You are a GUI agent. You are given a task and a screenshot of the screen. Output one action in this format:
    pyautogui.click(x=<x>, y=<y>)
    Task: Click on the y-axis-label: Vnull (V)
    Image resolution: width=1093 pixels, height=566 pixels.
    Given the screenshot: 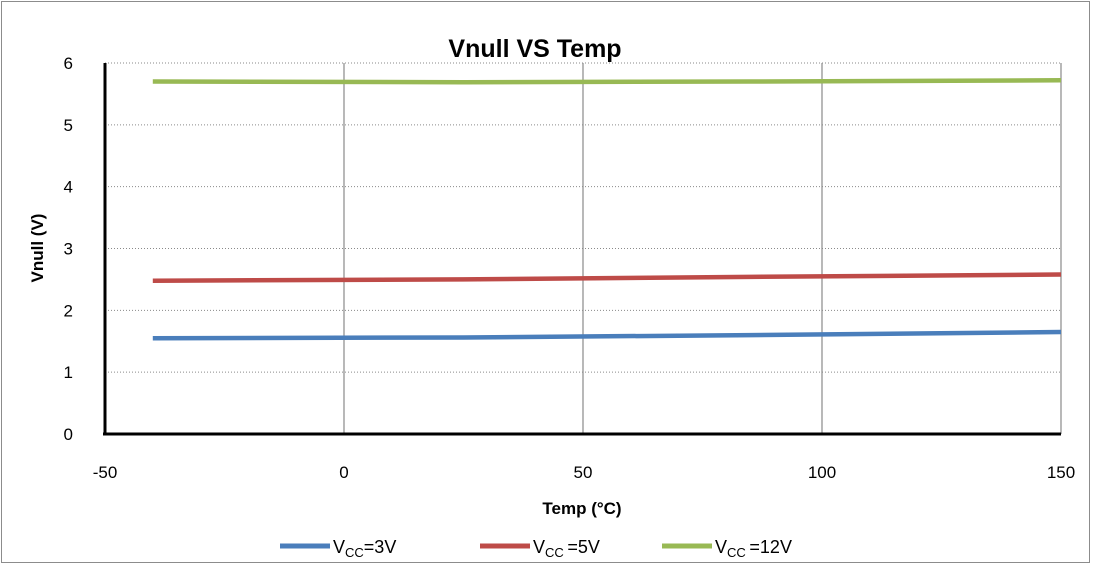 What is the action you would take?
    pyautogui.click(x=37, y=248)
    